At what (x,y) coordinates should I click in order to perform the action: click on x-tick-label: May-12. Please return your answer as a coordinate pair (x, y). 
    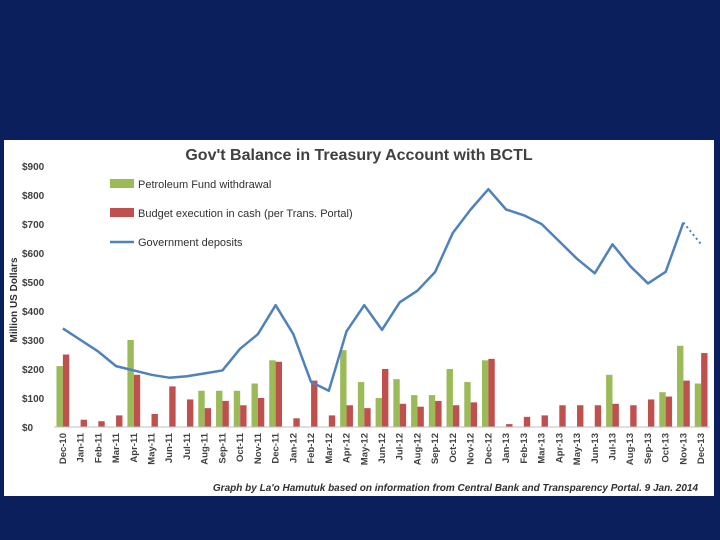
    Looking at the image, I should click on (364, 449).